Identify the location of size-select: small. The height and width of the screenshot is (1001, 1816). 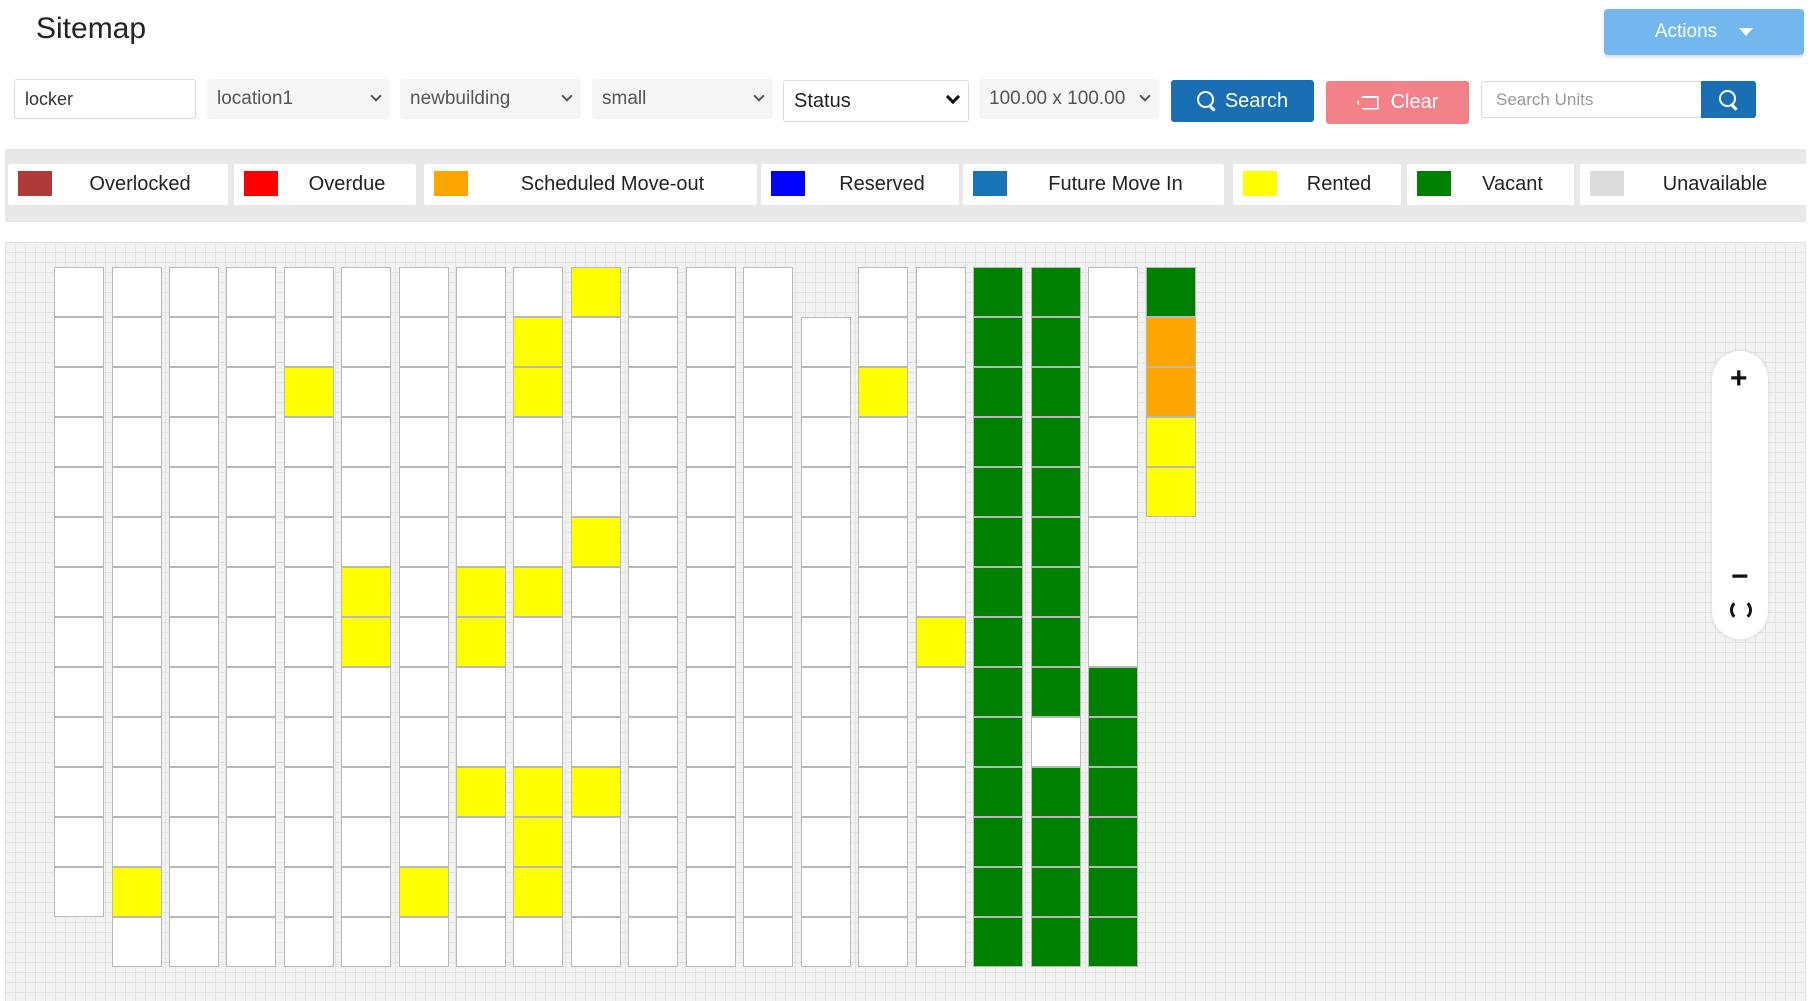
(682, 99).